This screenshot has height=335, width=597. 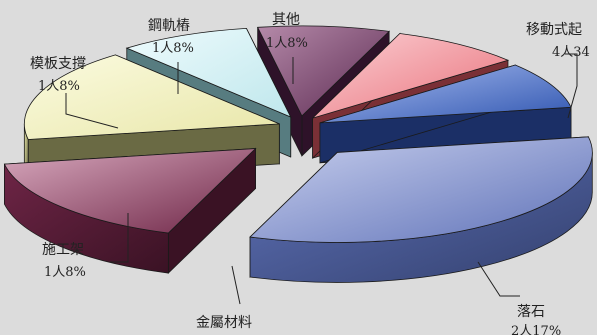 I want to click on label-value-steel: 1人8%, so click(x=173, y=48).